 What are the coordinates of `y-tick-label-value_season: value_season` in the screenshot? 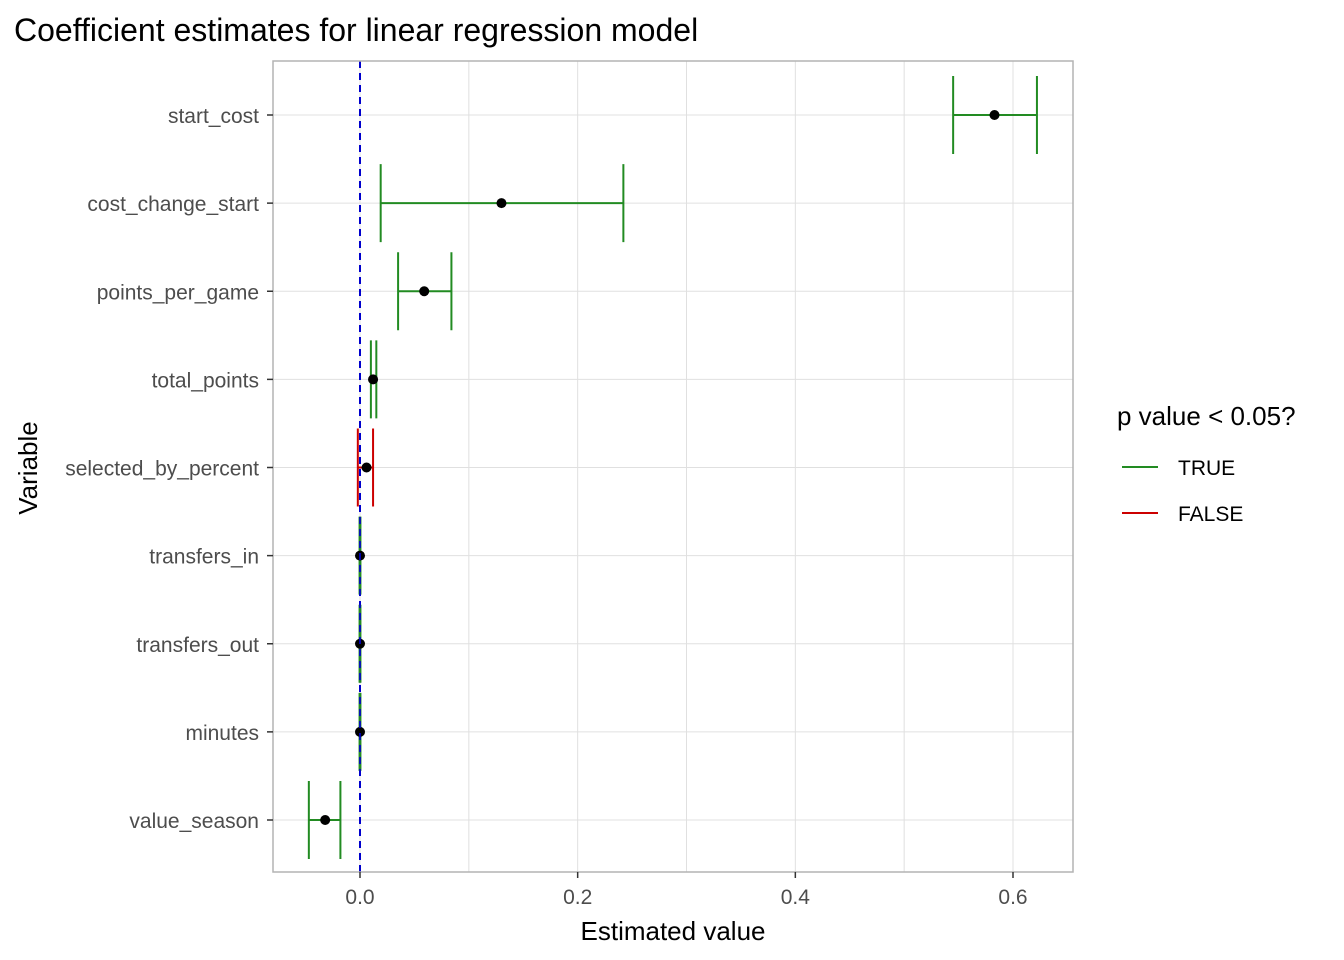 It's located at (194, 821).